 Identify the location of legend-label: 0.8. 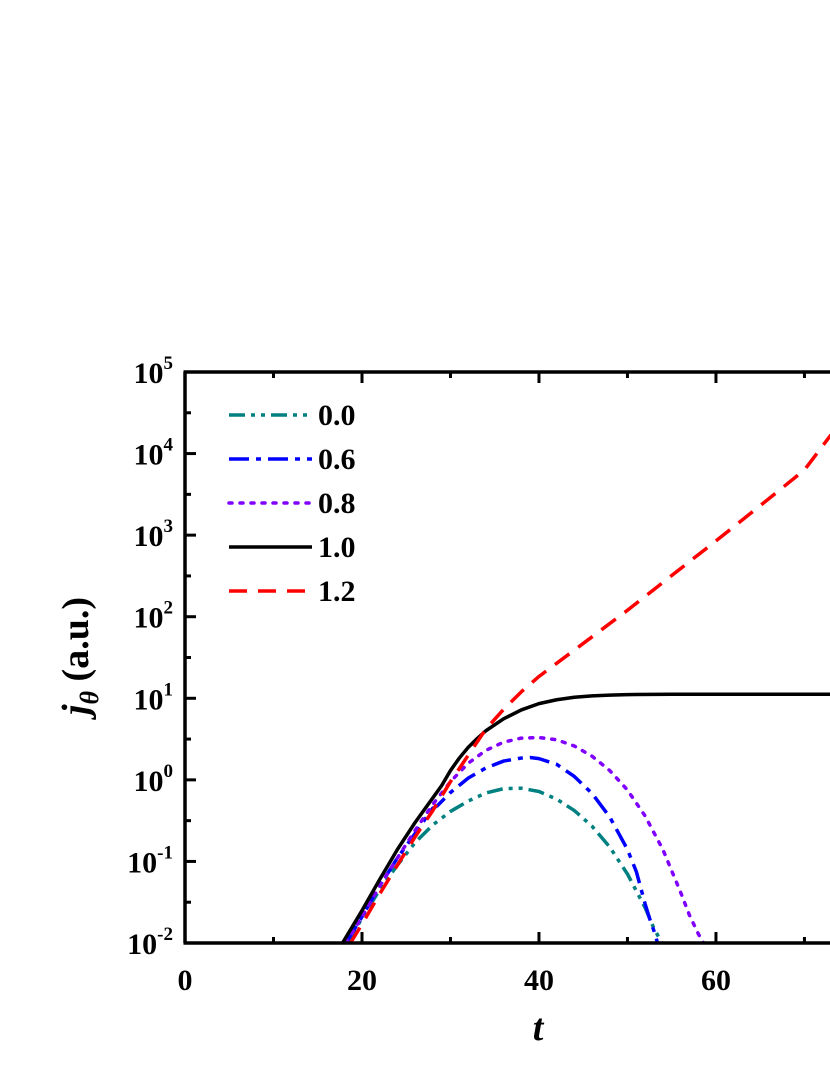
(337, 503).